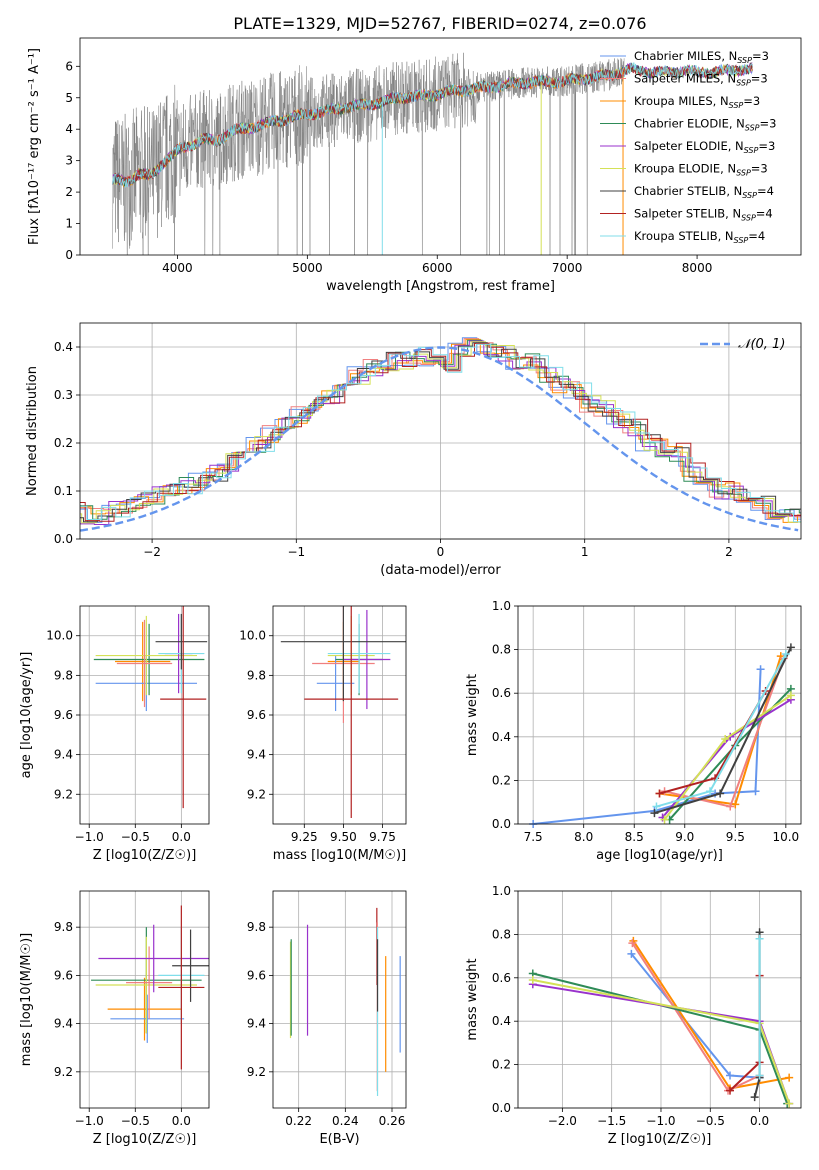 This screenshot has width=819, height=1170. I want to click on x-tick-label: 0, so click(441, 552).